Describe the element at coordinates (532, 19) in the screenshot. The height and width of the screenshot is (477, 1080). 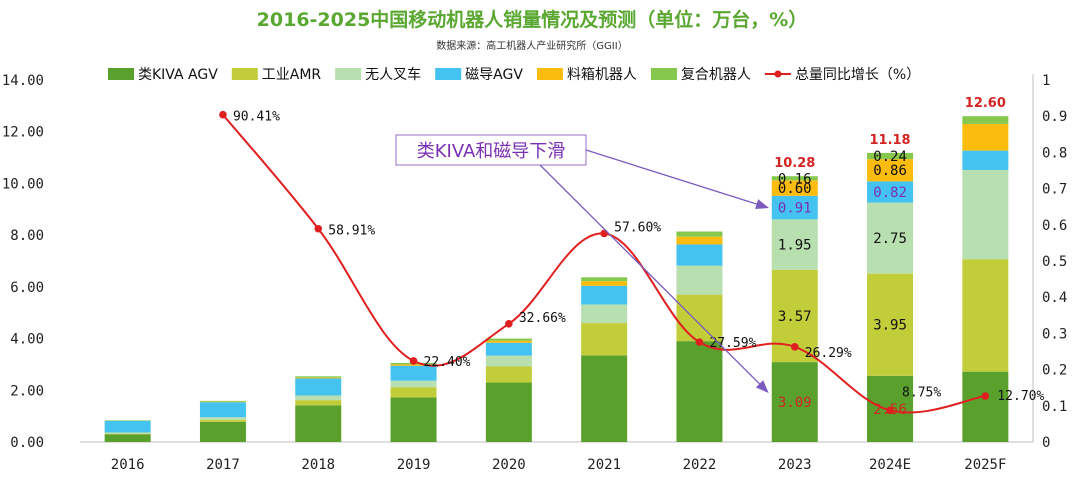
I see `chart-title: 2016-2025中国移动机器人销量情况及预测（单位：万台，%）` at that location.